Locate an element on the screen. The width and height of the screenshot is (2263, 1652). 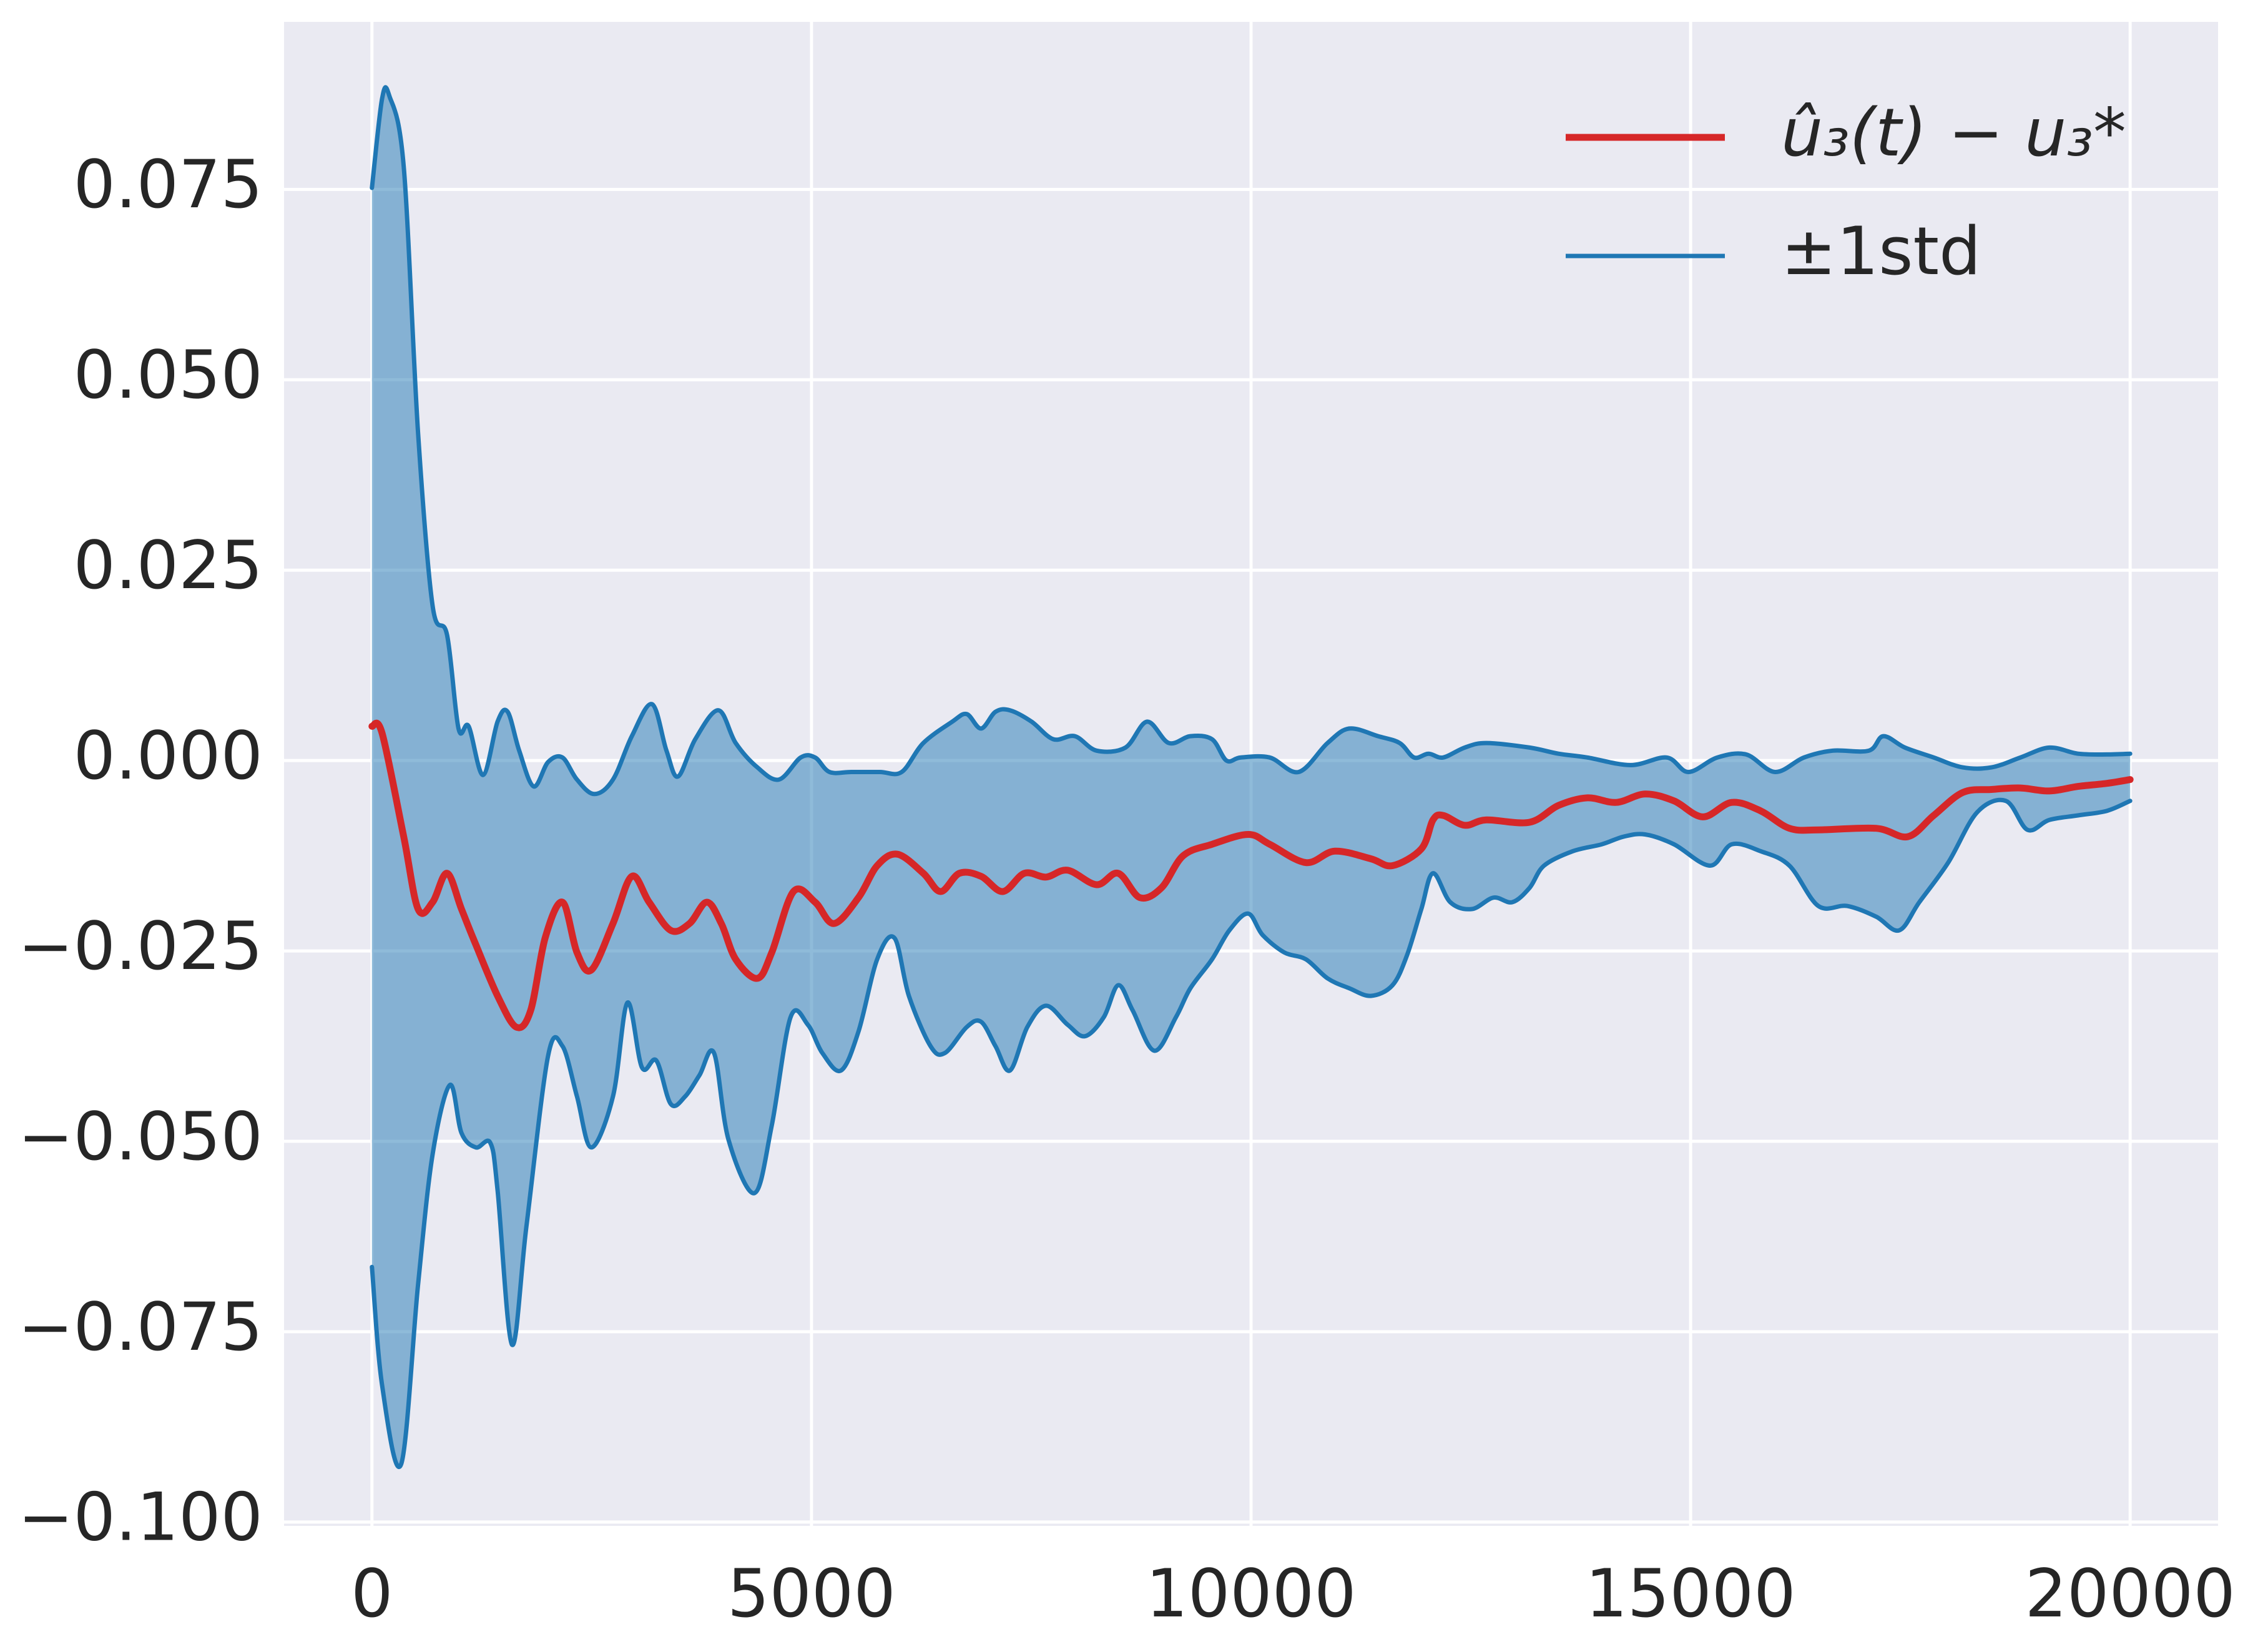
x-tick-label: 10000 is located at coordinates (1251, 1593).